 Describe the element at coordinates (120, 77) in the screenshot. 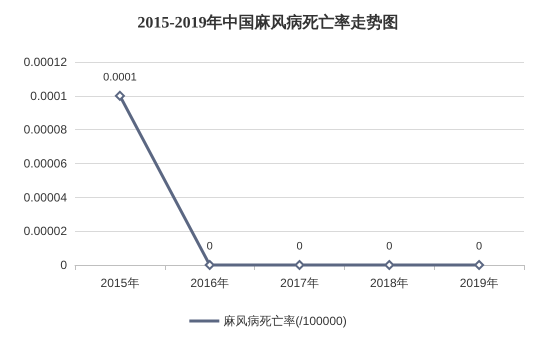

I see `data-label: 0.0001` at that location.